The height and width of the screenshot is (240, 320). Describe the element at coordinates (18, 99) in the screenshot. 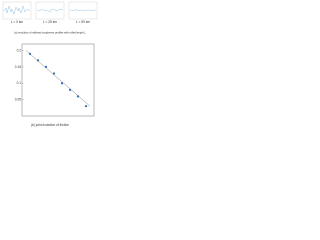

I see `y-tick-label: 0.05` at that location.